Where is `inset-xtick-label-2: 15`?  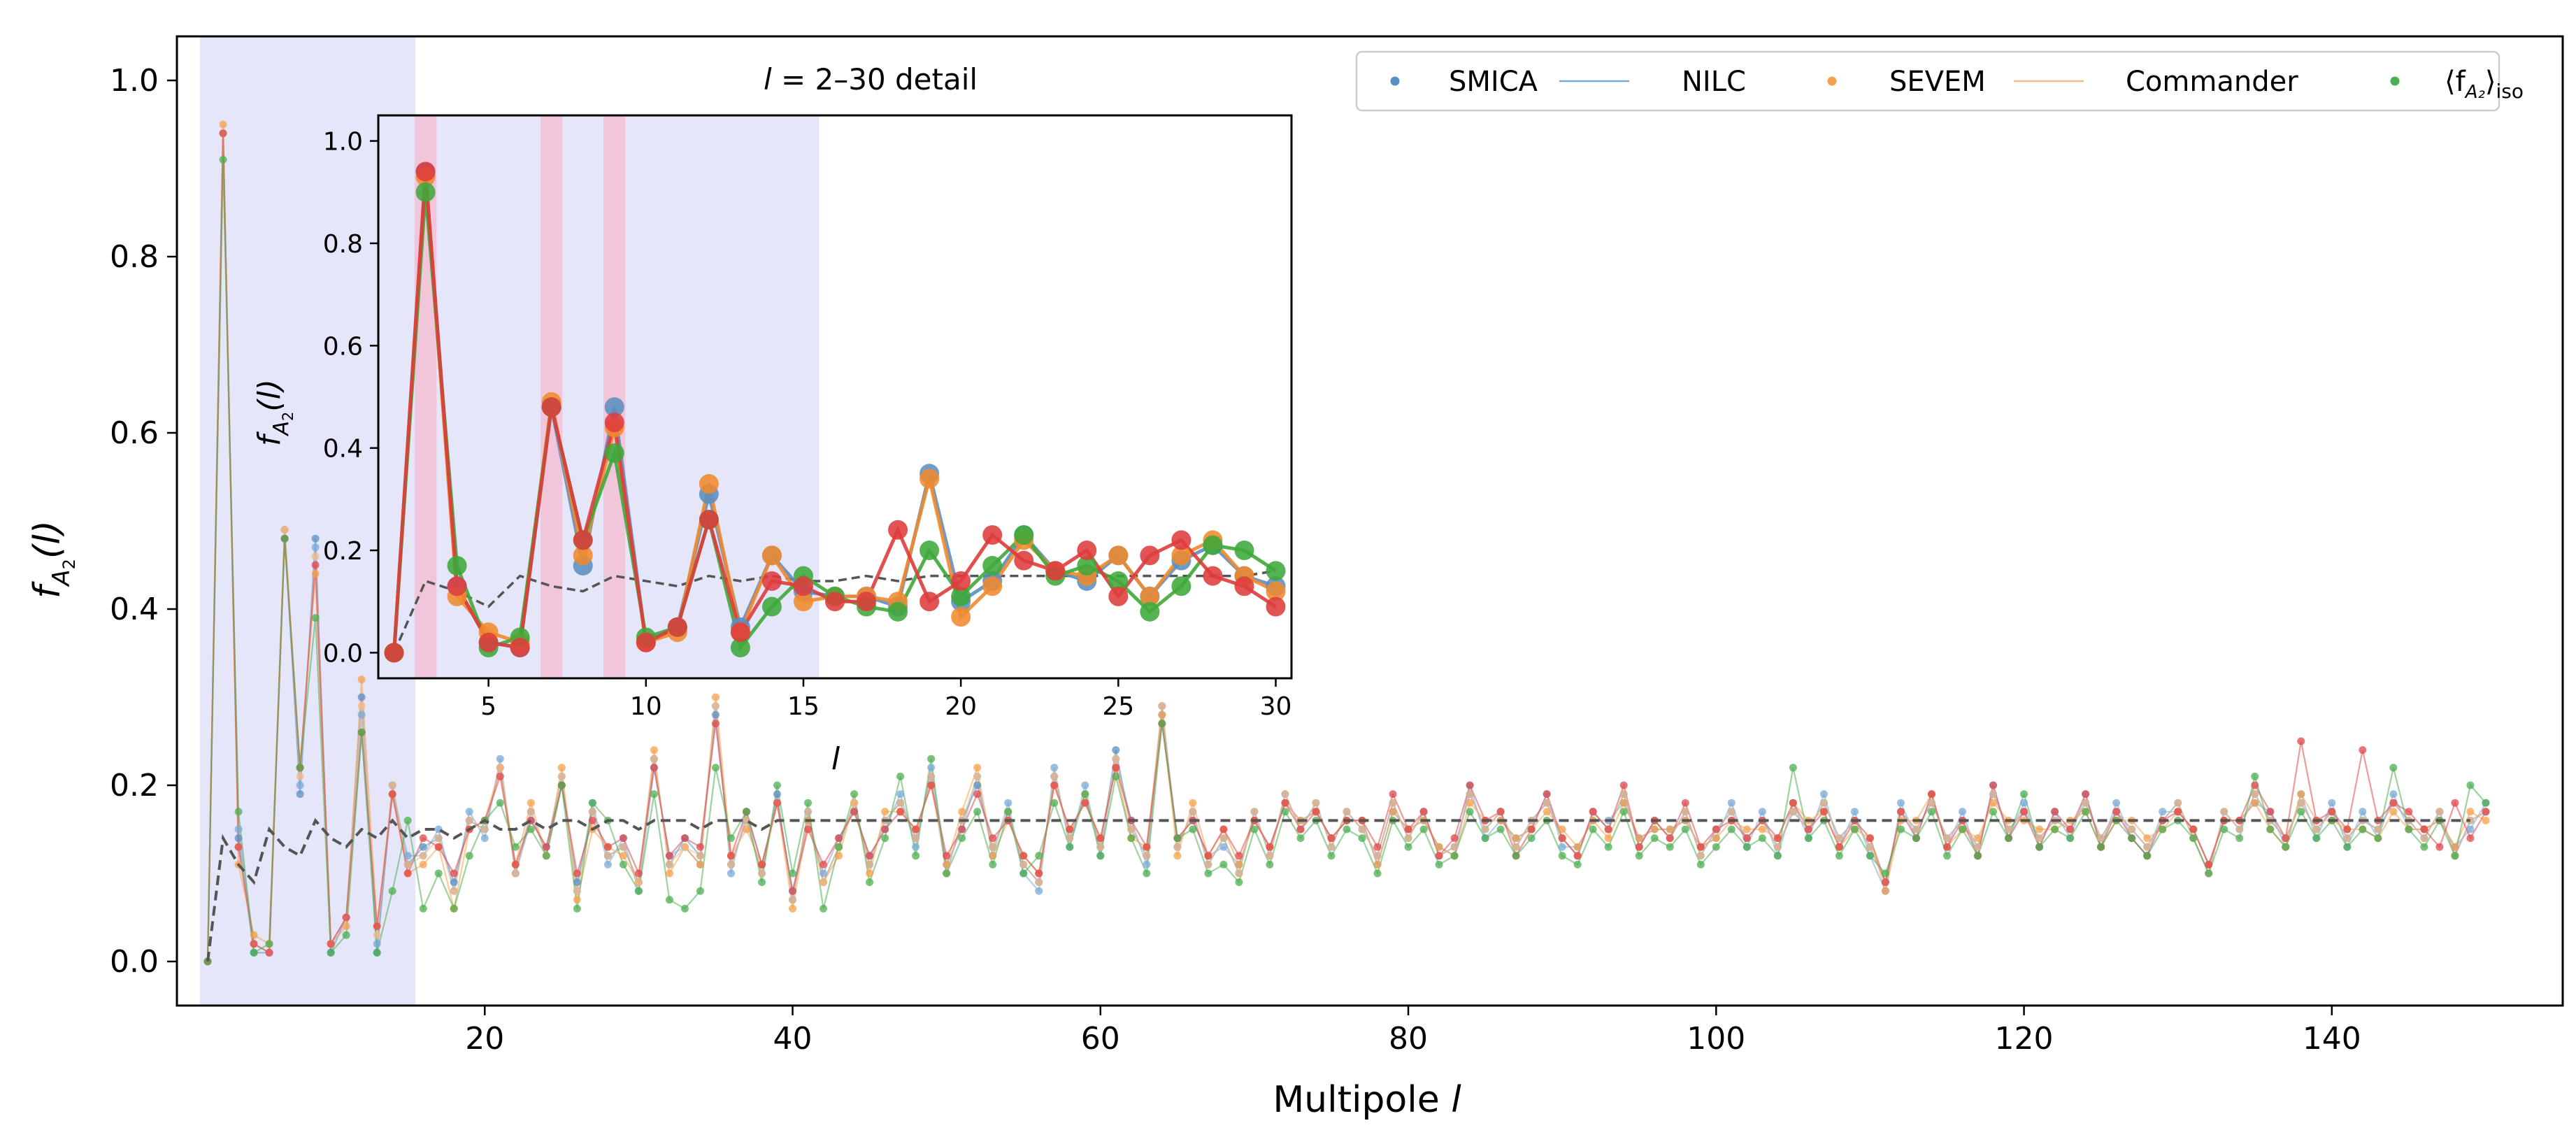 inset-xtick-label-2: 15 is located at coordinates (803, 706).